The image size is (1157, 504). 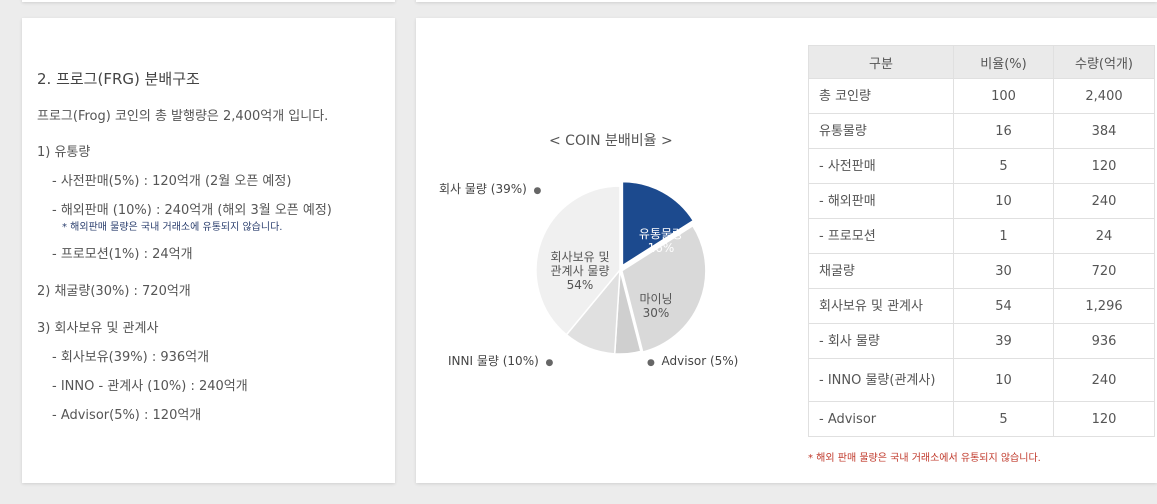 What do you see at coordinates (1104, 62) in the screenshot?
I see `header-amount: 수량(억개)` at bounding box center [1104, 62].